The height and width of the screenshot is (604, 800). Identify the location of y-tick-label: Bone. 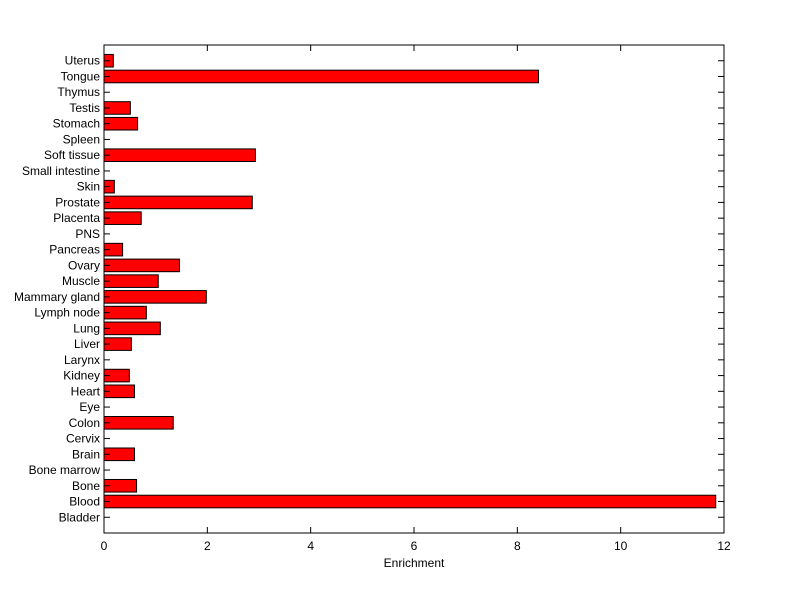
(86, 486).